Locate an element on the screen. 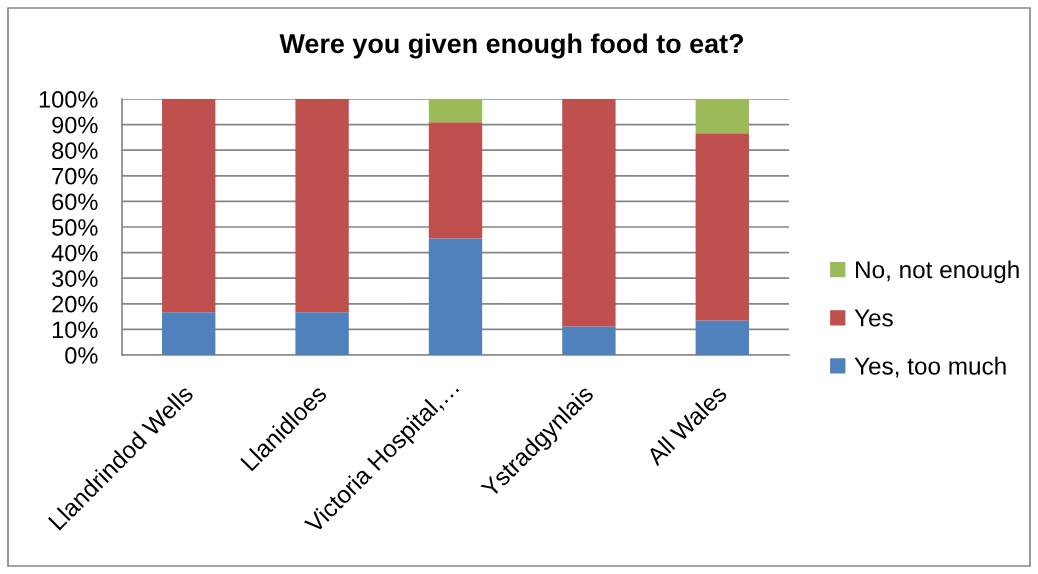  legend-label: Yes, too much is located at coordinates (930, 367).